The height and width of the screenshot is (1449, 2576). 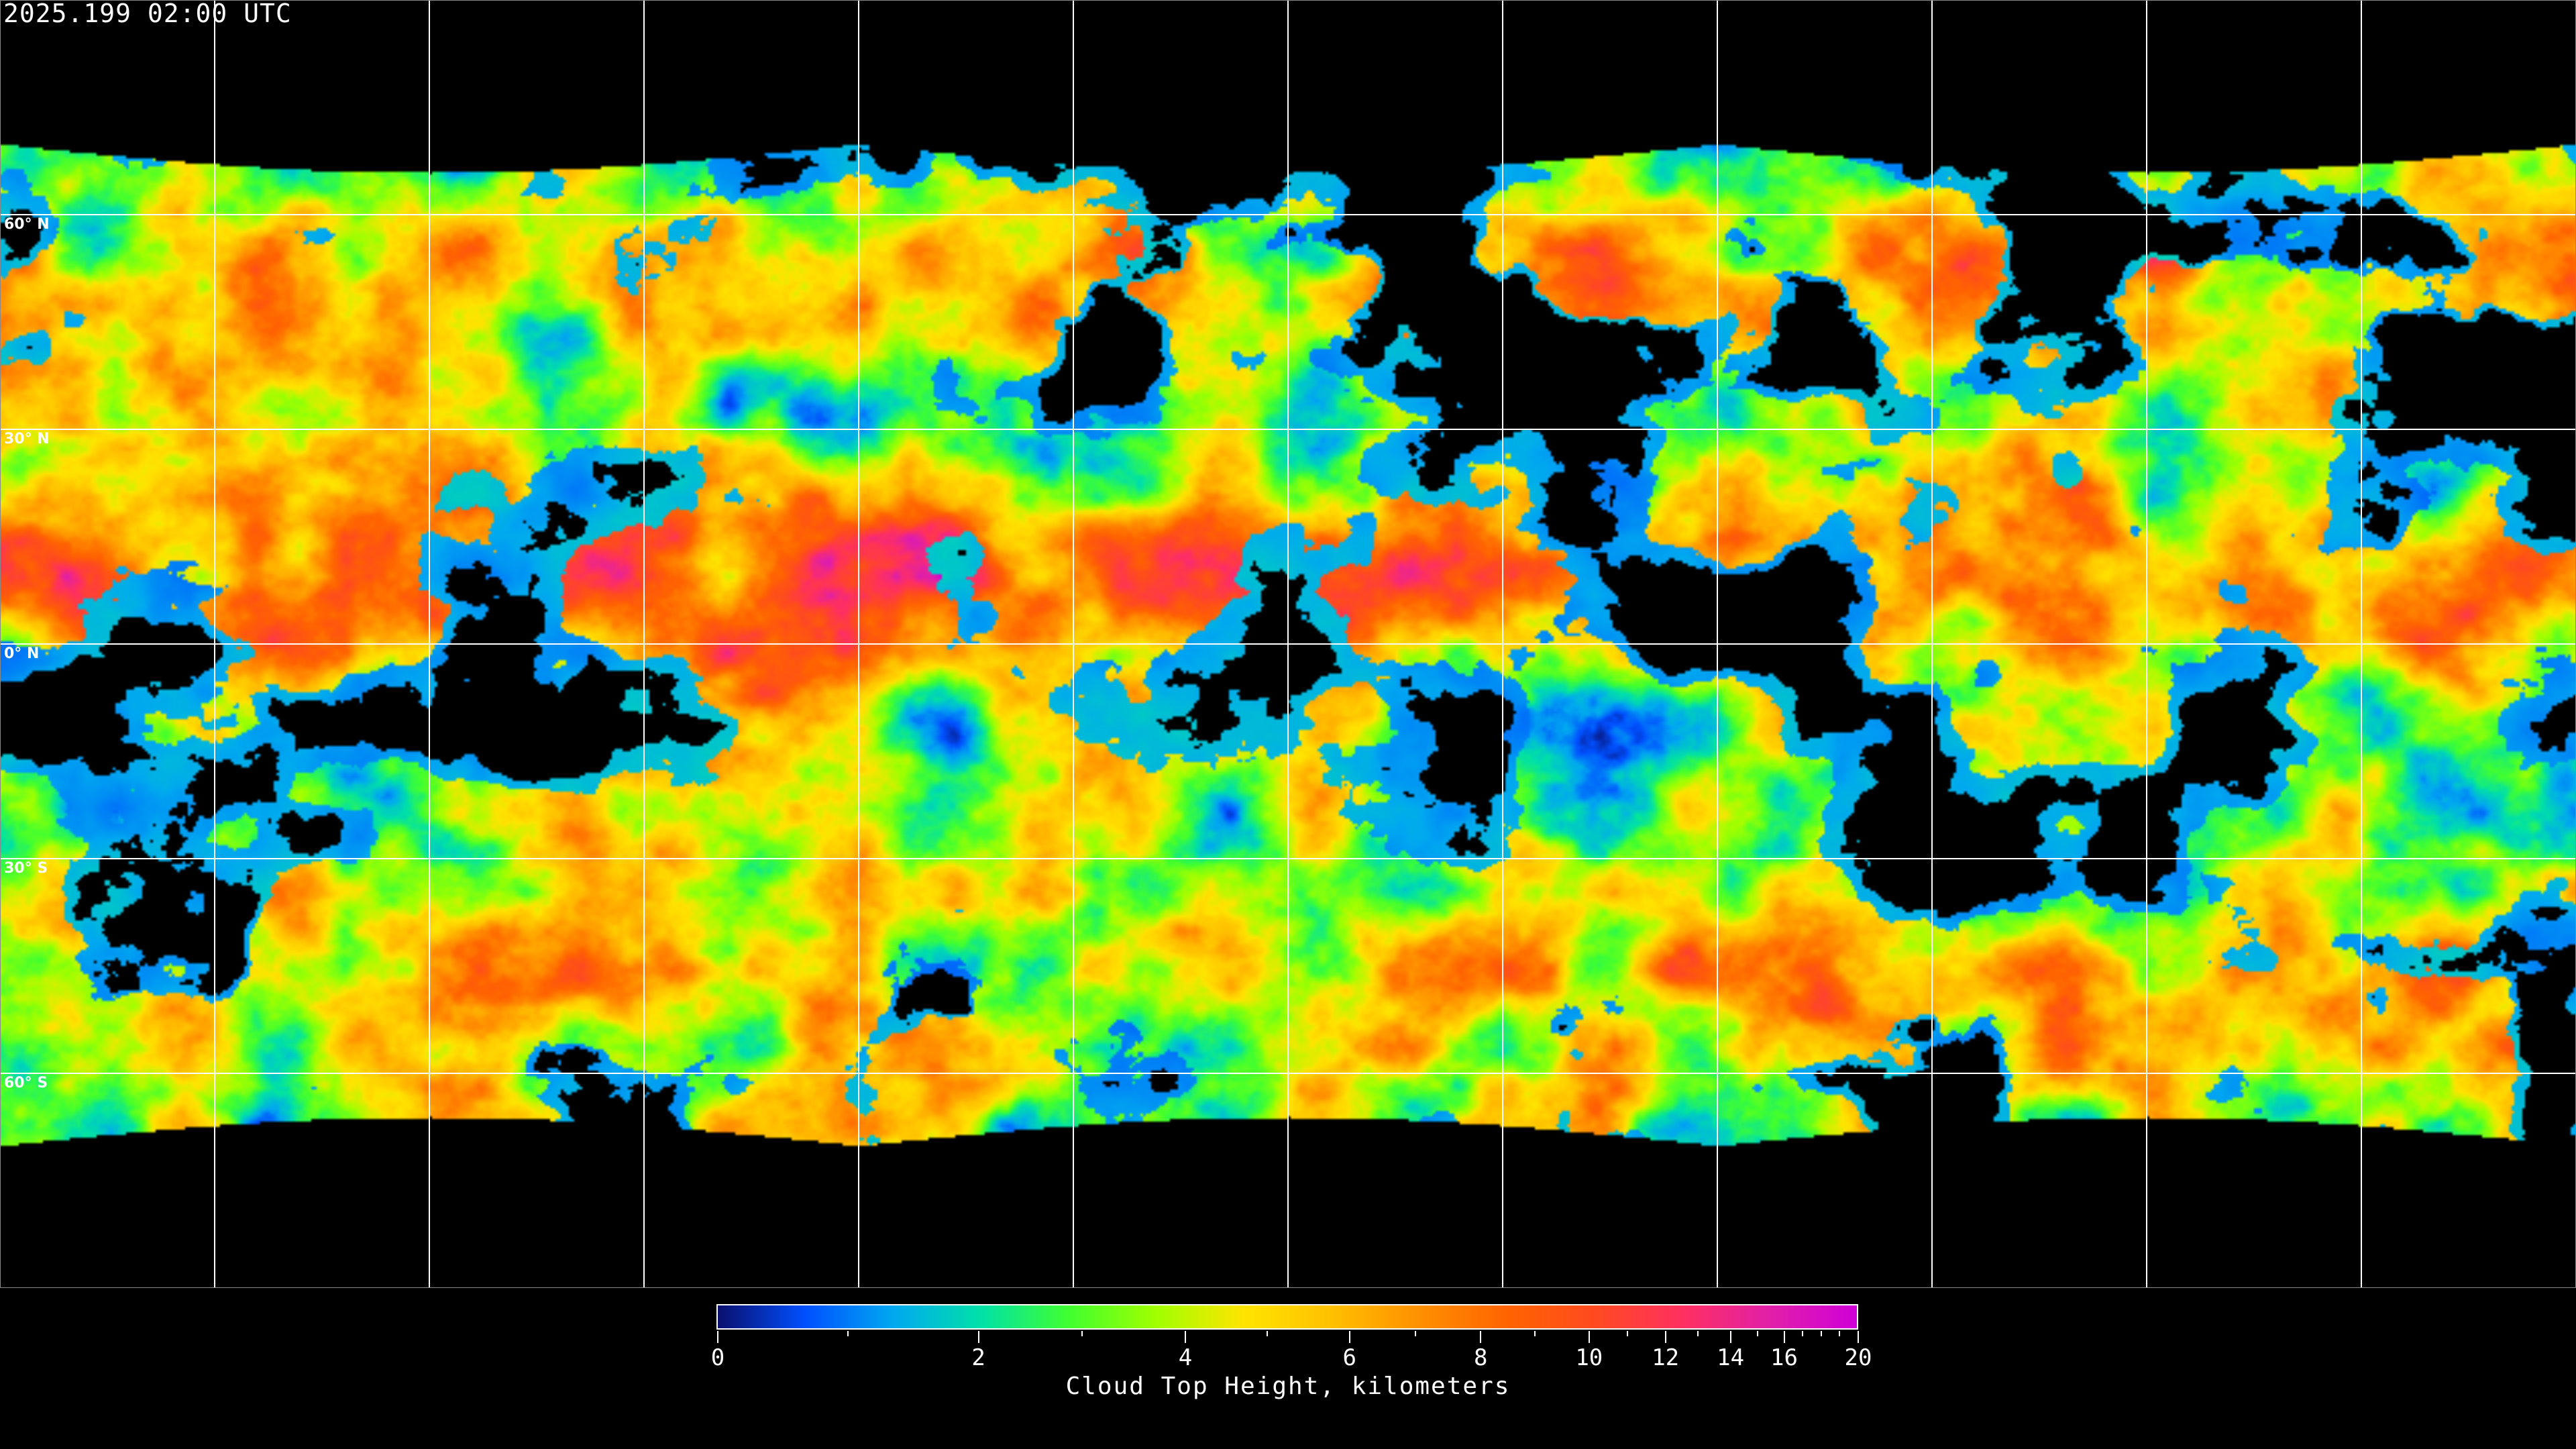 I want to click on timestamp-title: 2025.199 02:00 UTC, so click(x=147, y=14).